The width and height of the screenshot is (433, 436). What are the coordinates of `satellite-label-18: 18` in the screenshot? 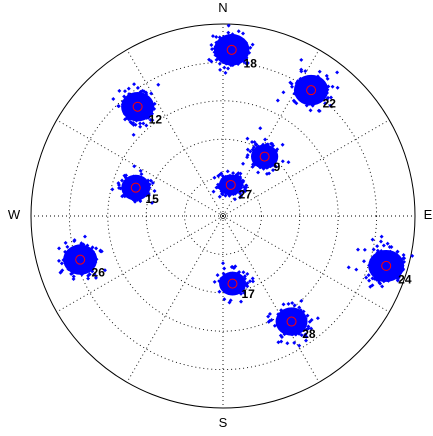 It's located at (251, 63).